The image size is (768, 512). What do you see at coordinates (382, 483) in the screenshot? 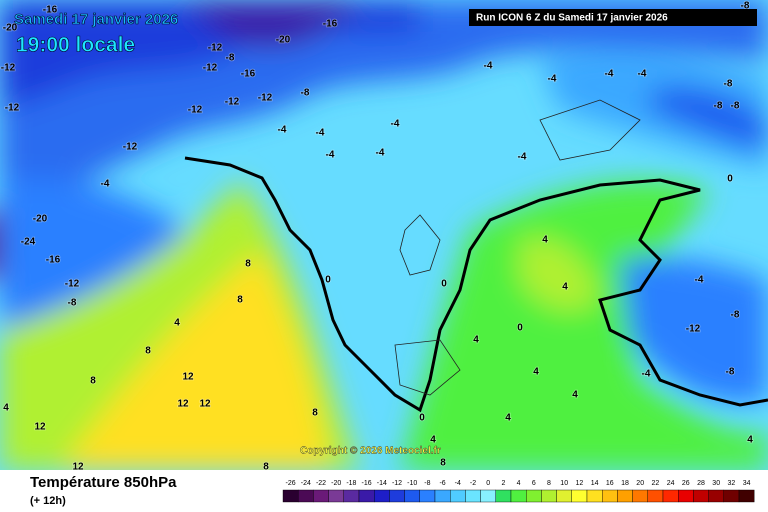
I see `scale-tick: -14` at bounding box center [382, 483].